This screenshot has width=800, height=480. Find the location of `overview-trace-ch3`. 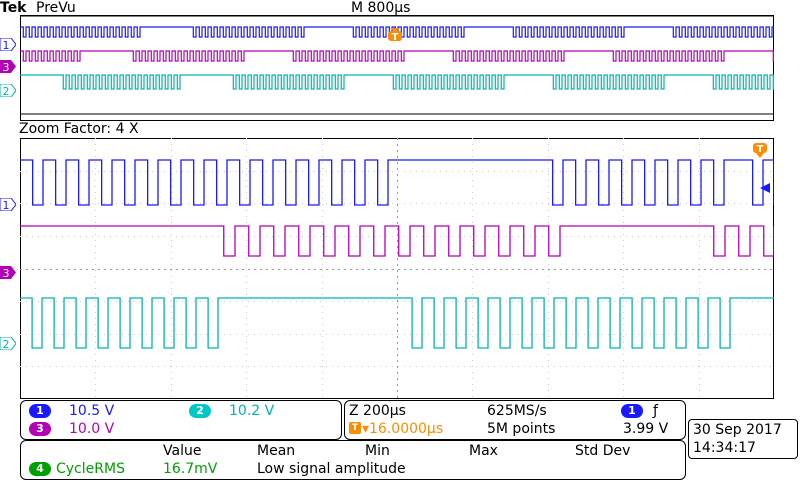

overview-trace-ch3 is located at coordinates (397, 56).